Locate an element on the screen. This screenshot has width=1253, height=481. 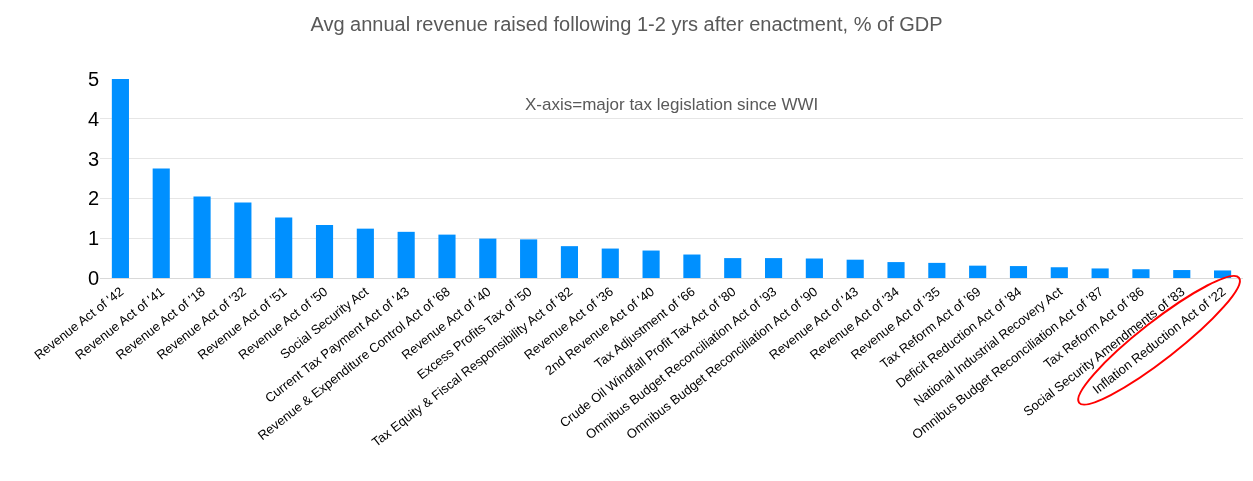
y-tick-label: 3 is located at coordinates (93, 158).